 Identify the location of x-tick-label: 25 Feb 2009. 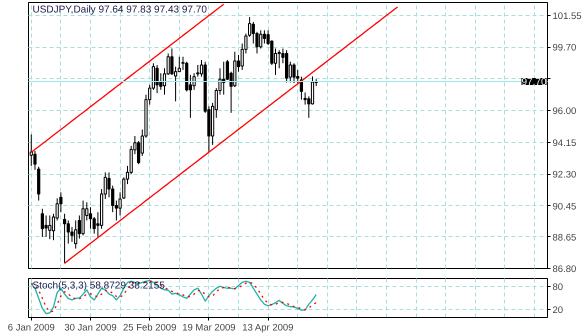
(149, 328).